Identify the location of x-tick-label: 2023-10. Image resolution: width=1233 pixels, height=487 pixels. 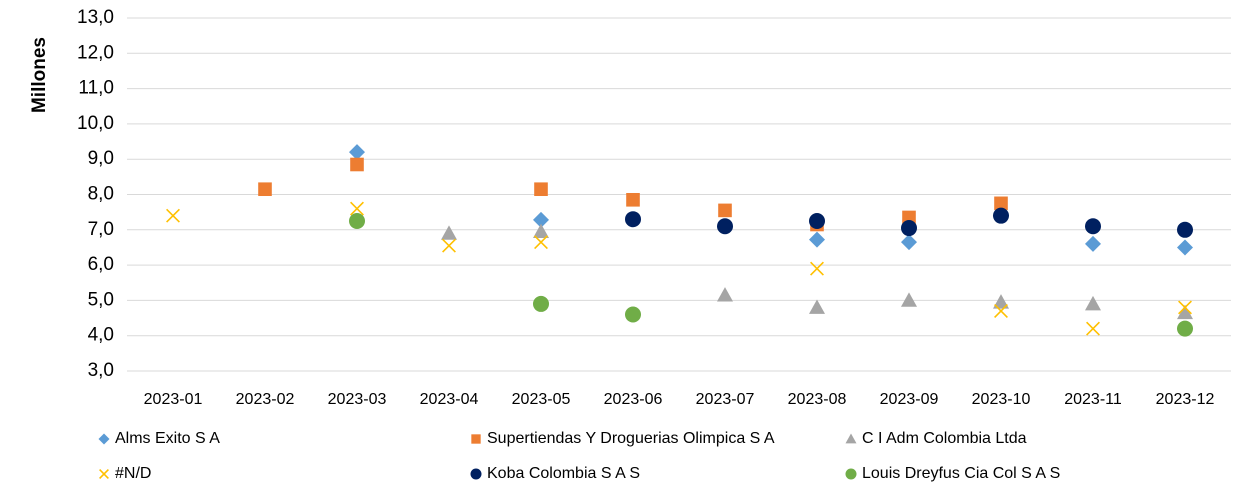
(1001, 399).